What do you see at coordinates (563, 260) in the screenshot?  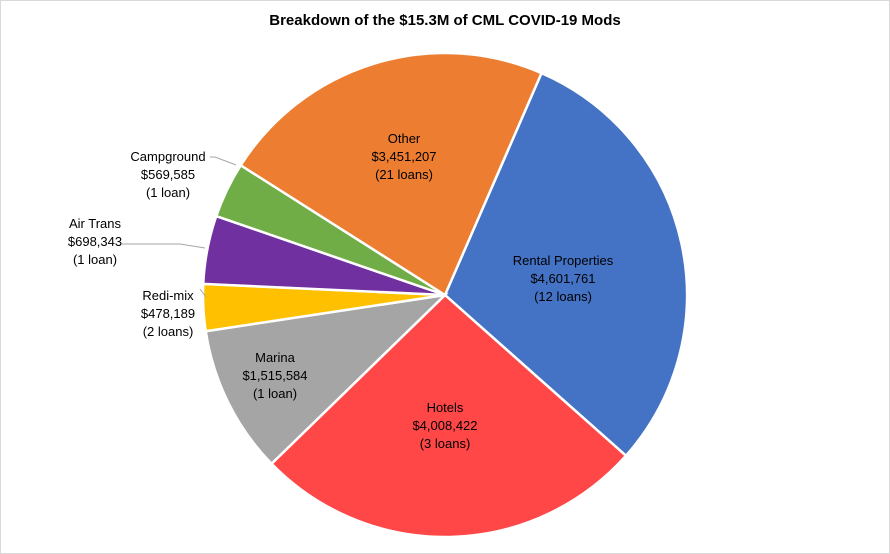 I see `data-label-name: Rental Properties` at bounding box center [563, 260].